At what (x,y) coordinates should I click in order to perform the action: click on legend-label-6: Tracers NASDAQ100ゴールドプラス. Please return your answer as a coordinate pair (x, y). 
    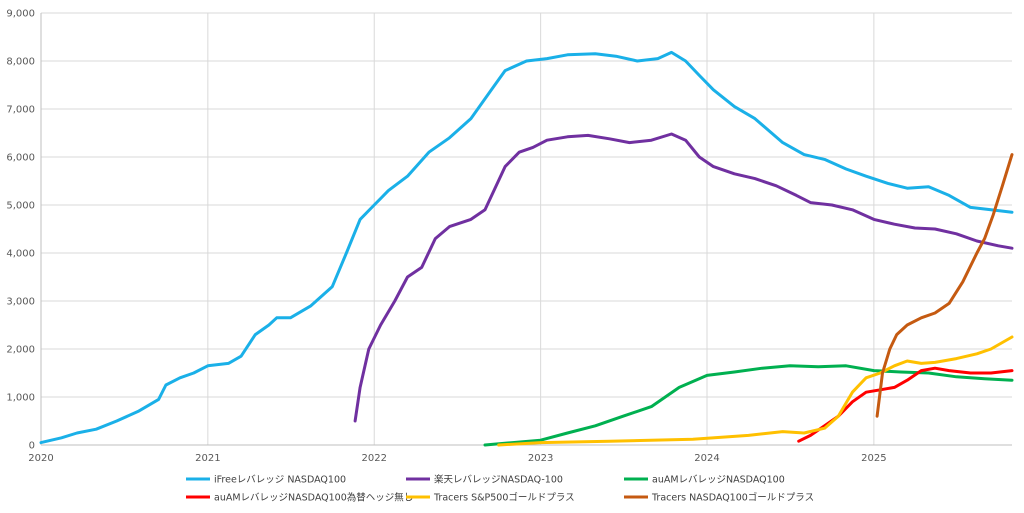
    Looking at the image, I should click on (732, 498).